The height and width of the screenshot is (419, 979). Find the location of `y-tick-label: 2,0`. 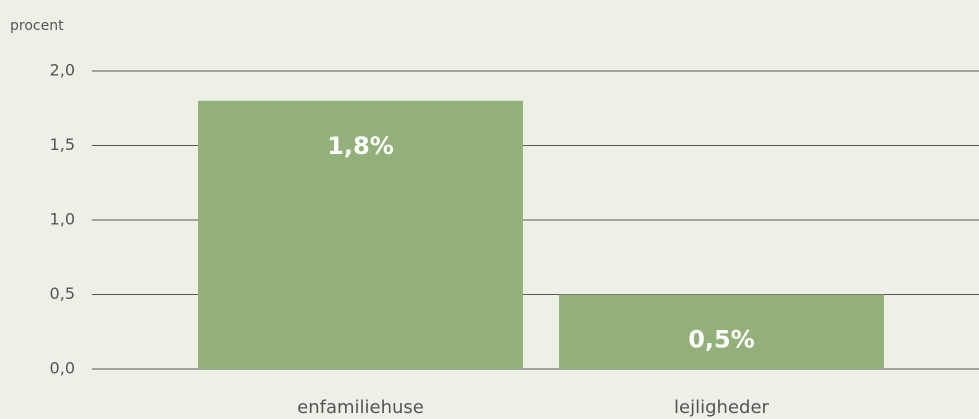

y-tick-label: 2,0 is located at coordinates (62, 70).